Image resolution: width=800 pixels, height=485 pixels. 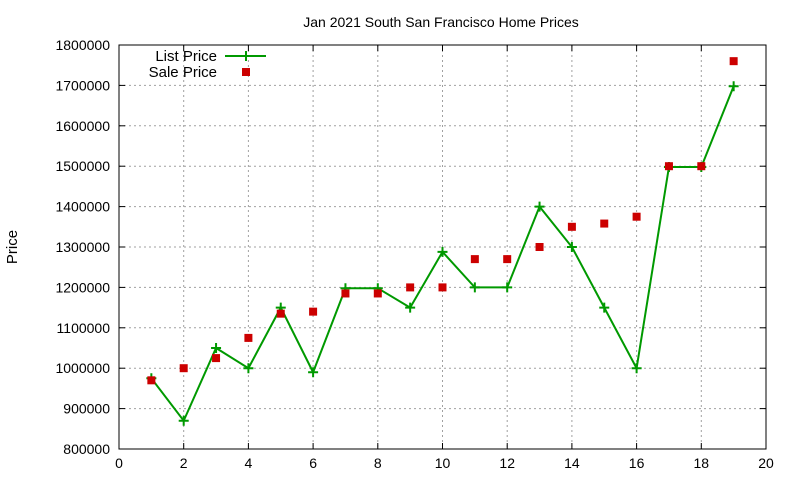 What do you see at coordinates (249, 463) in the screenshot?
I see `x-tick-label: 4` at bounding box center [249, 463].